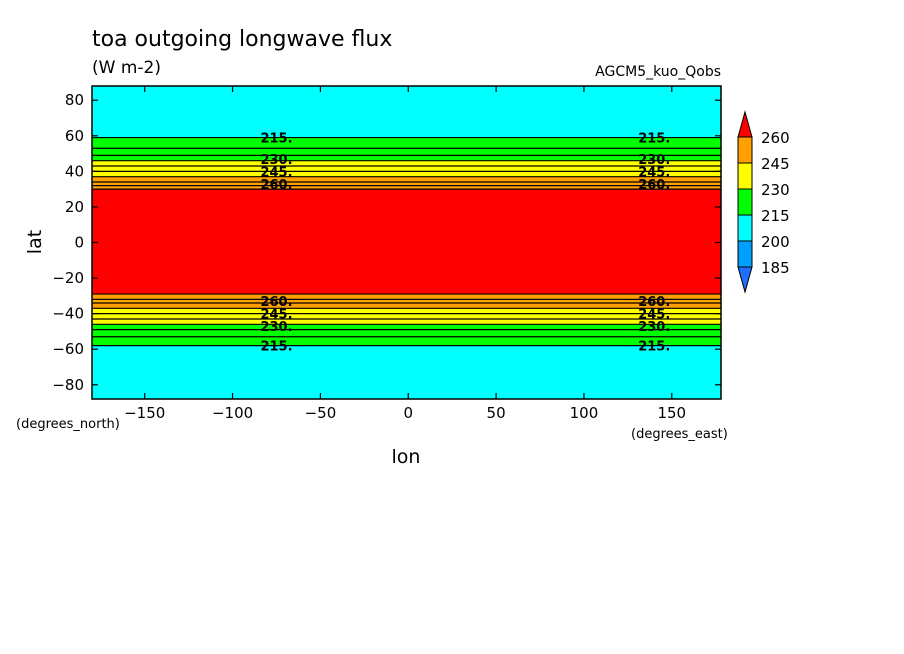 The image size is (904, 654). I want to click on x-tick-label: 50, so click(496, 413).